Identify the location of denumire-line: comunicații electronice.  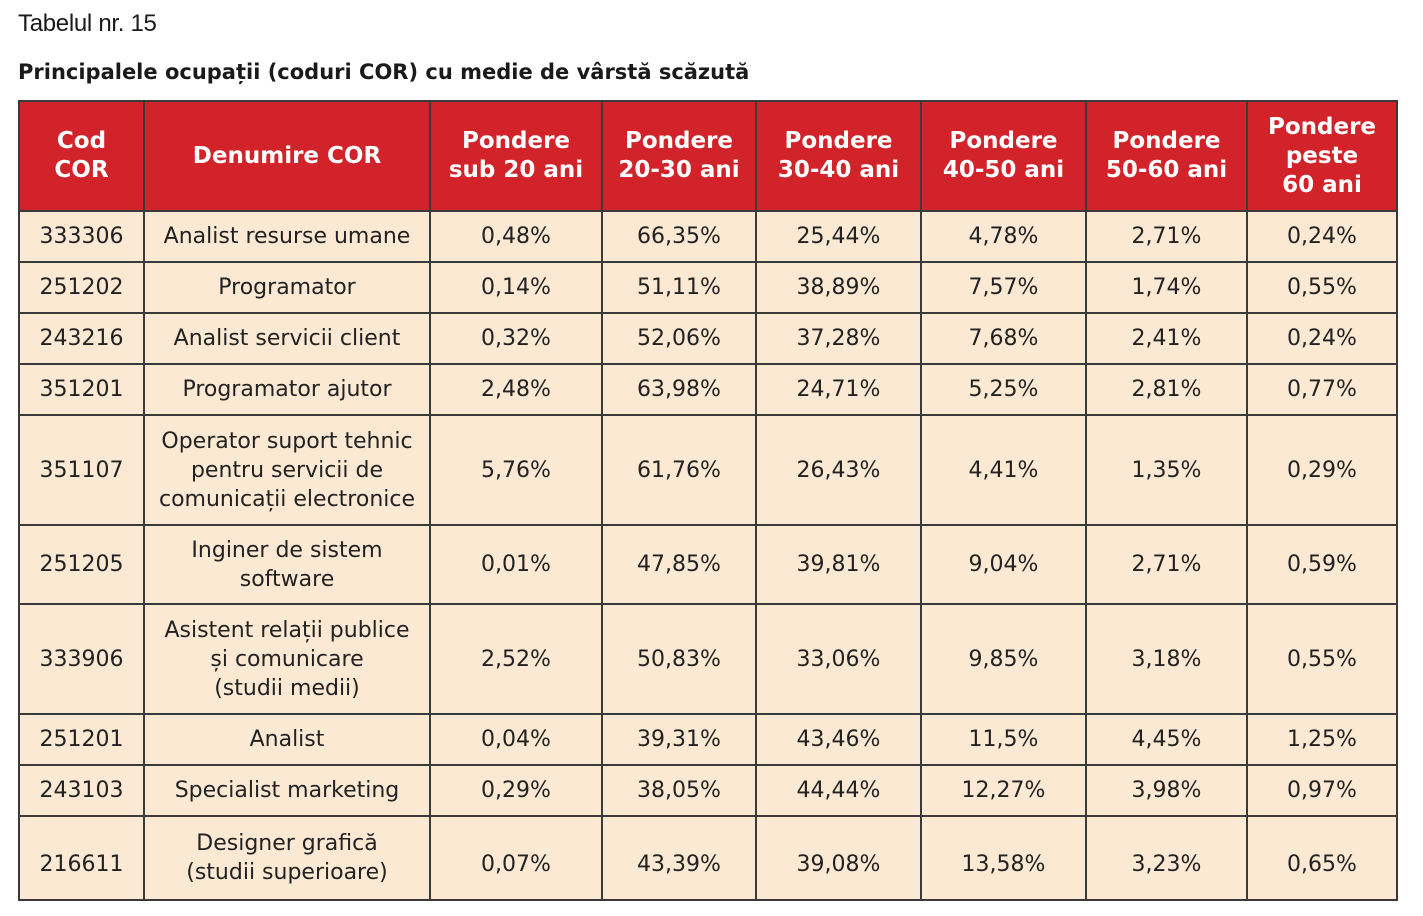
(287, 499).